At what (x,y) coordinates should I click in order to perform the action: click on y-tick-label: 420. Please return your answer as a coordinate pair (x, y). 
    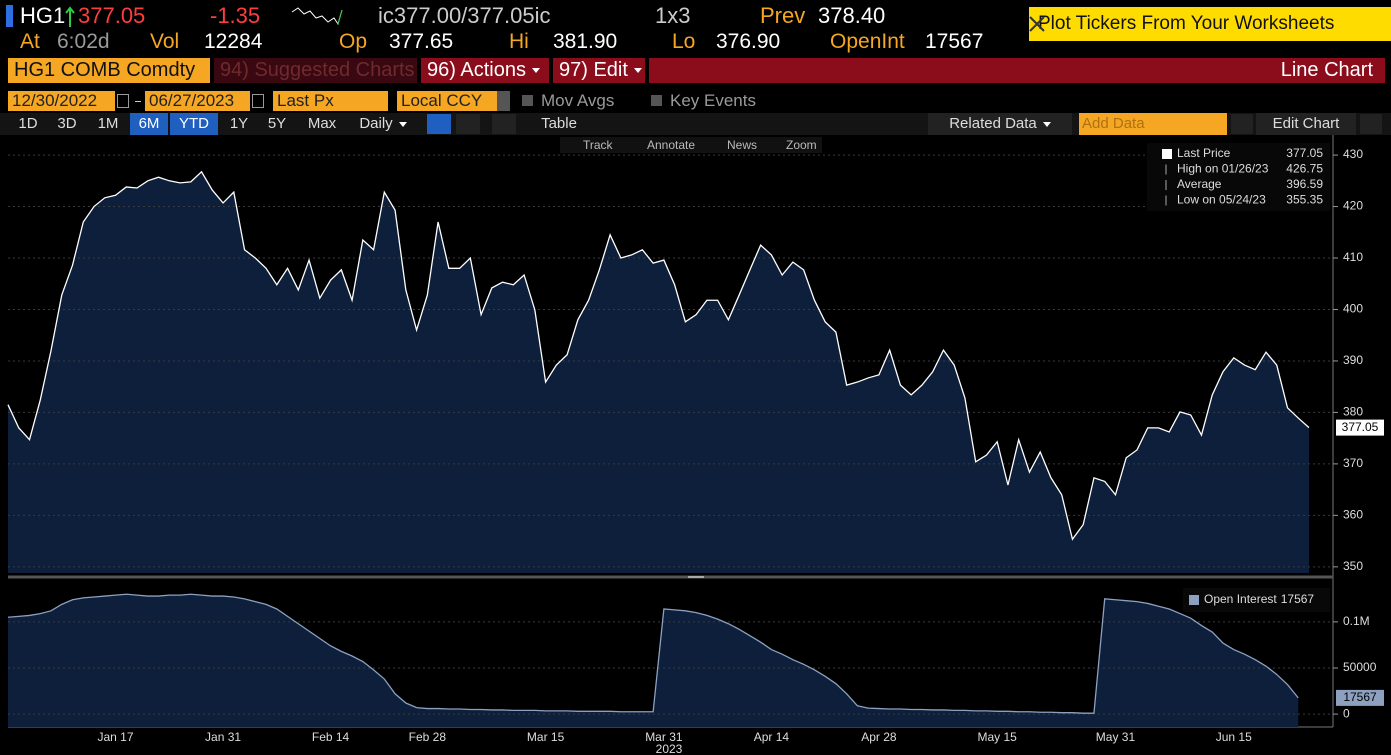
    Looking at the image, I should click on (1353, 206).